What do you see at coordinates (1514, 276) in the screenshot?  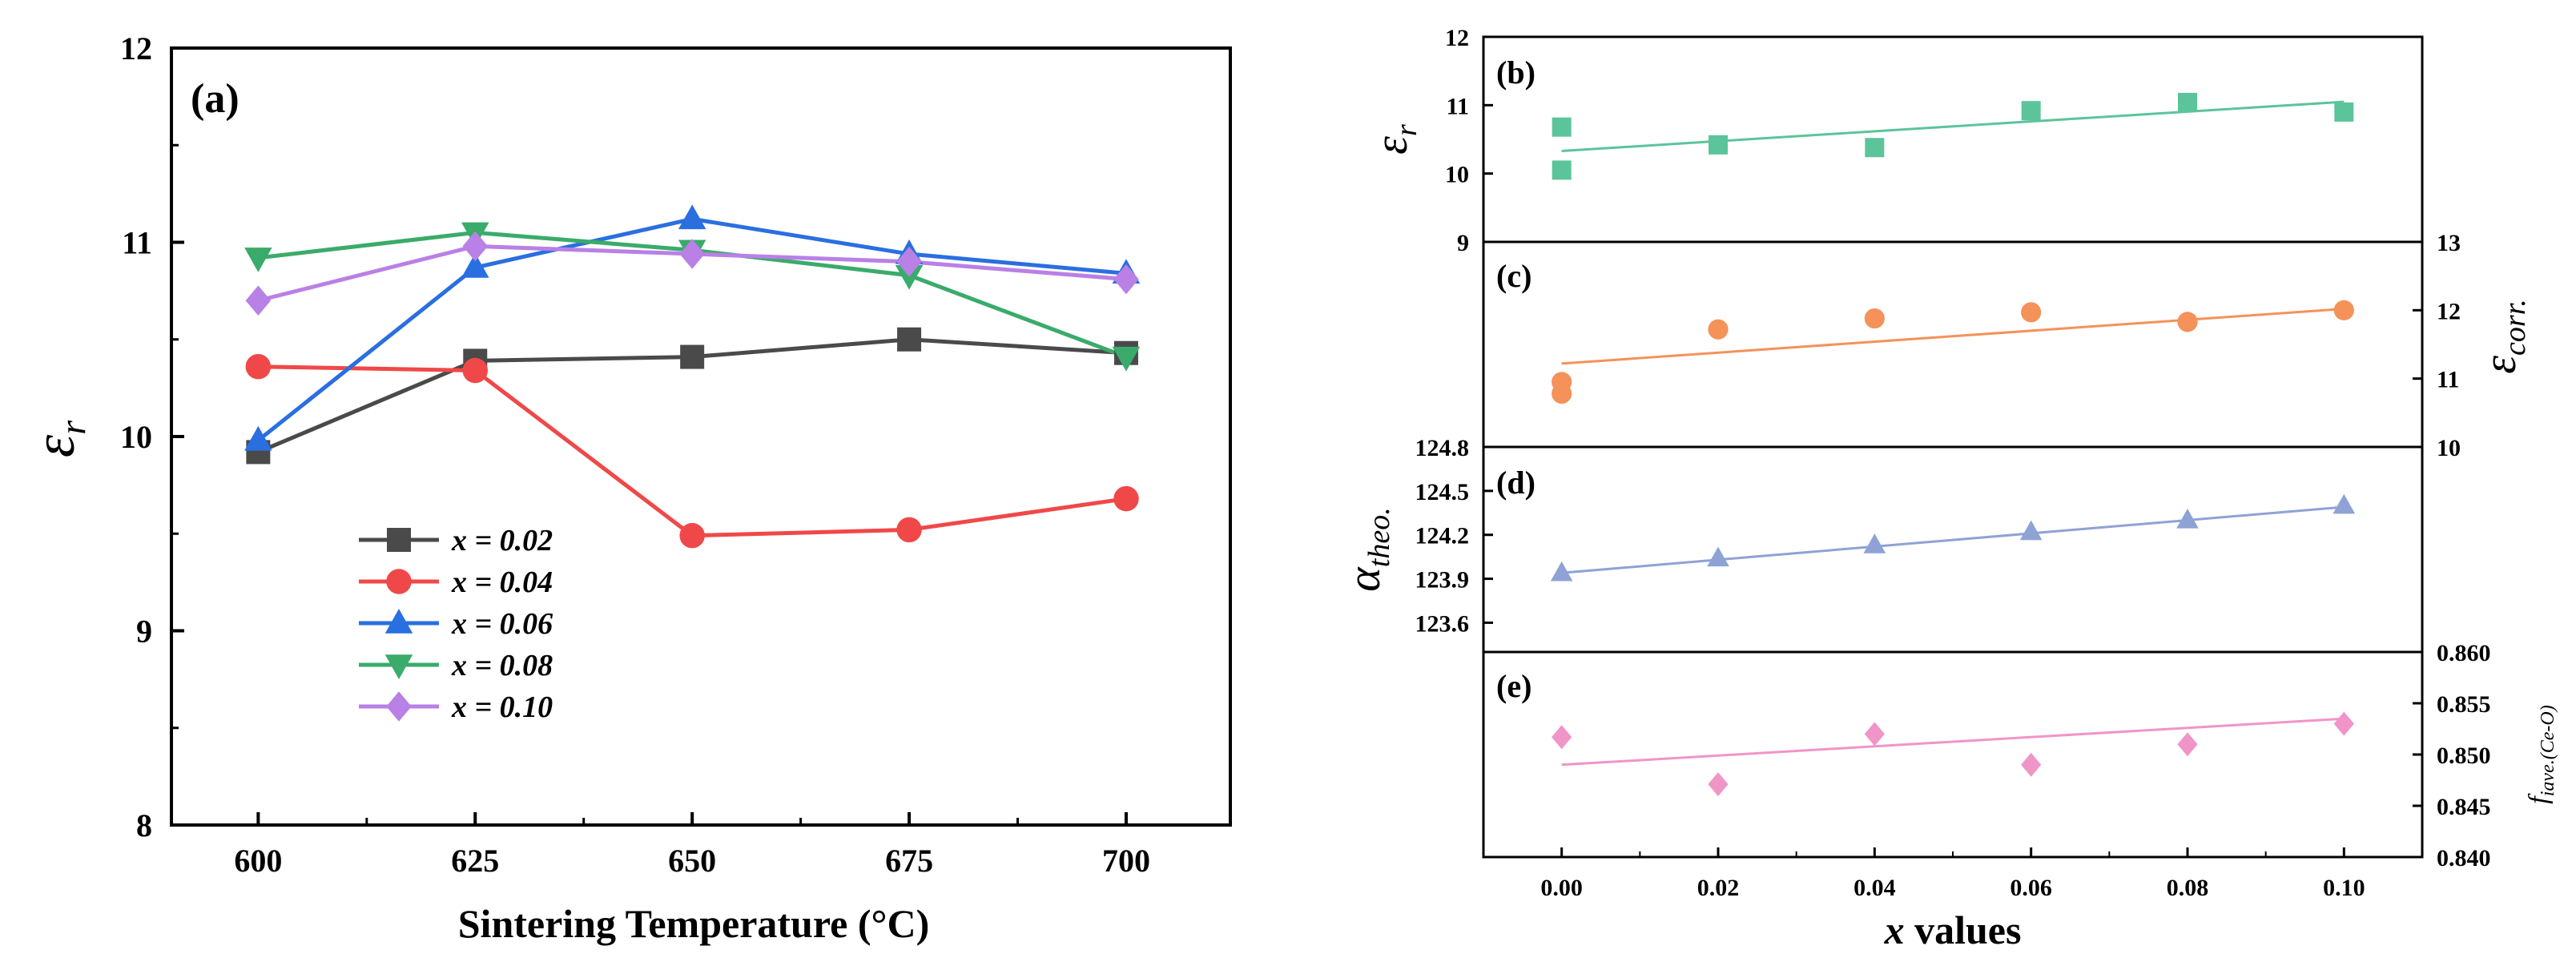 I see `panel-c-label: (c)` at bounding box center [1514, 276].